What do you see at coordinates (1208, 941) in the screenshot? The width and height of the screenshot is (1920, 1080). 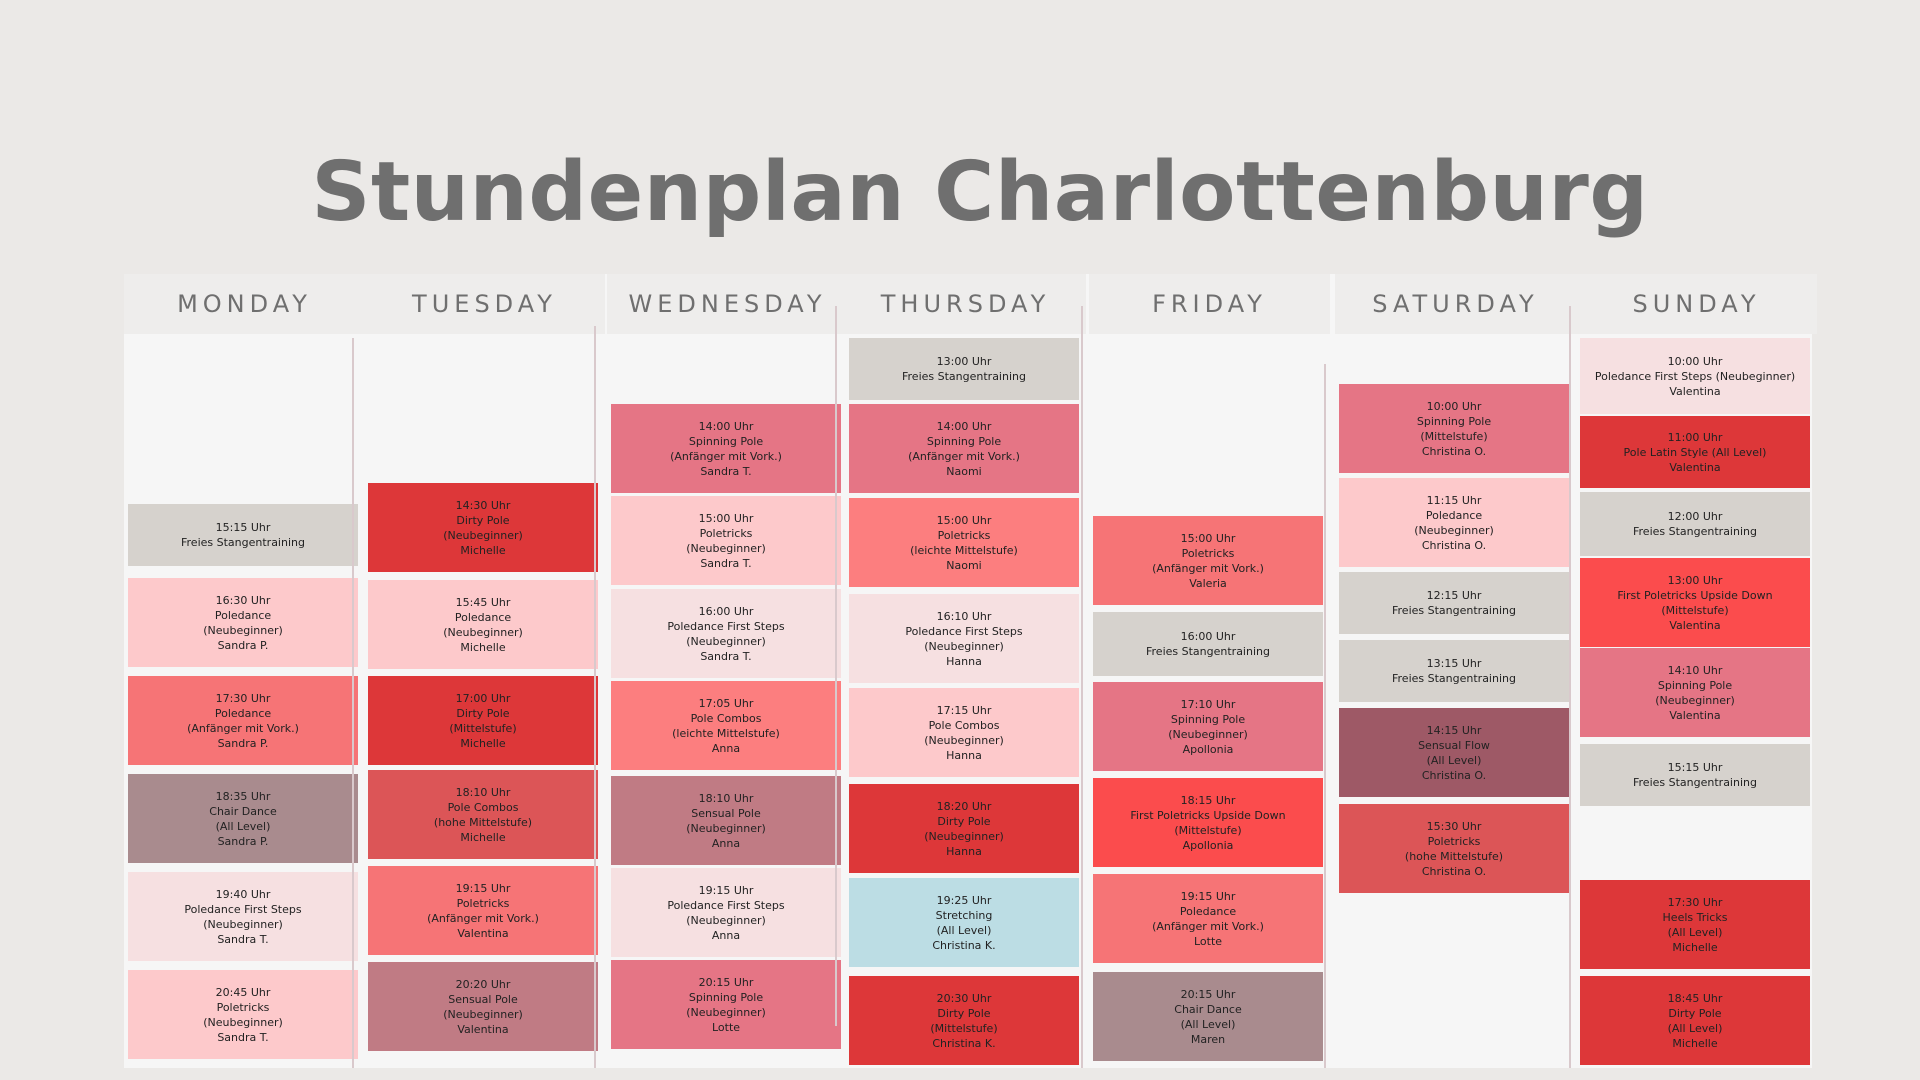 I see `class-detail: Lotte` at bounding box center [1208, 941].